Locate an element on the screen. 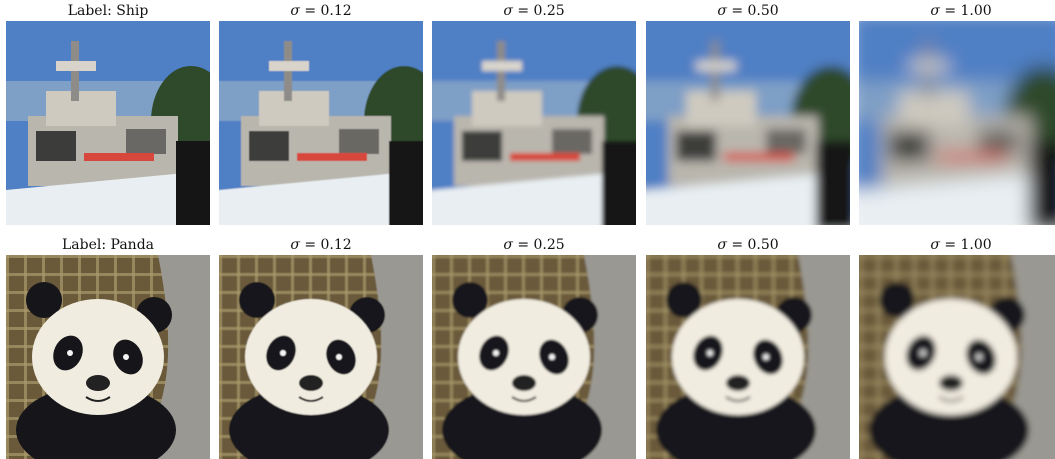  panda-sigma-100-image is located at coordinates (957, 357).